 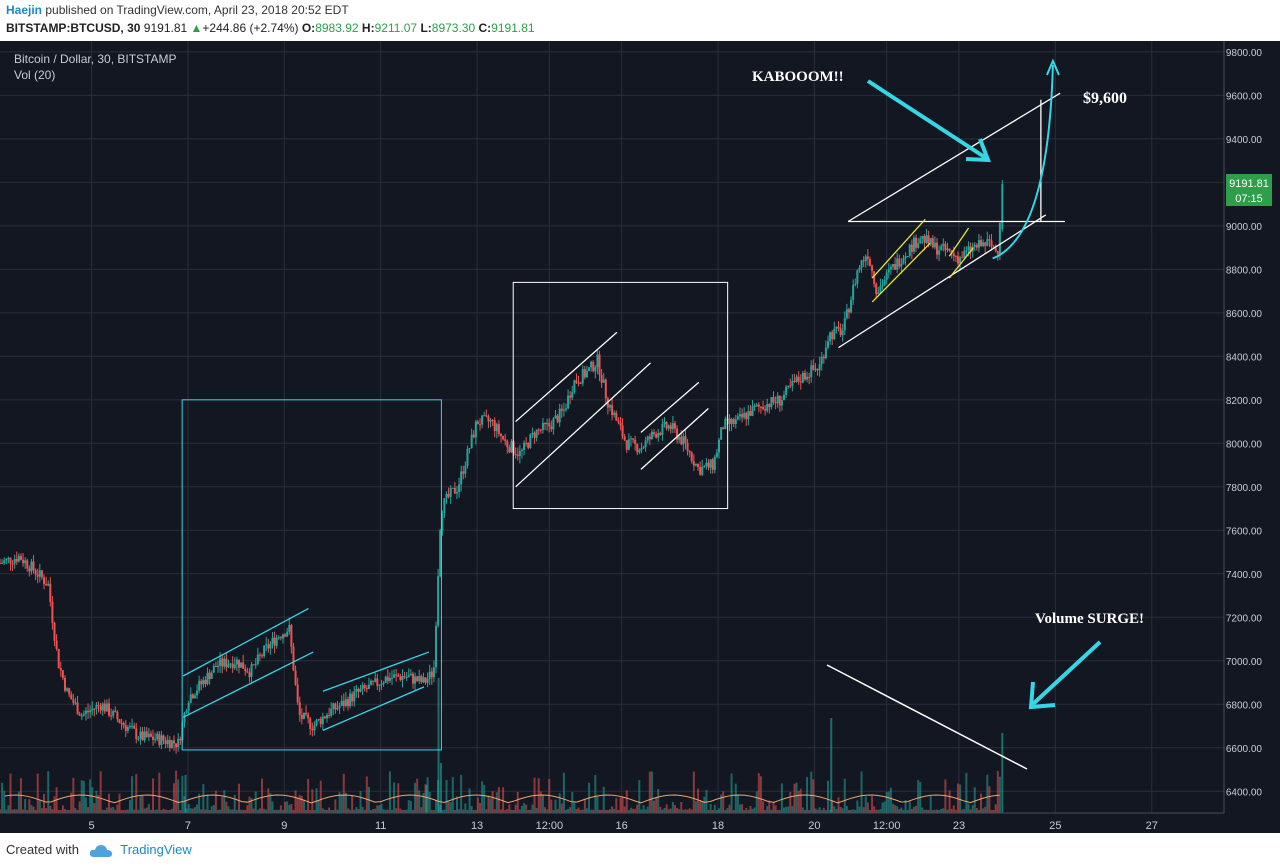 What do you see at coordinates (1023, 162) in the screenshot?
I see `projection-curve` at bounding box center [1023, 162].